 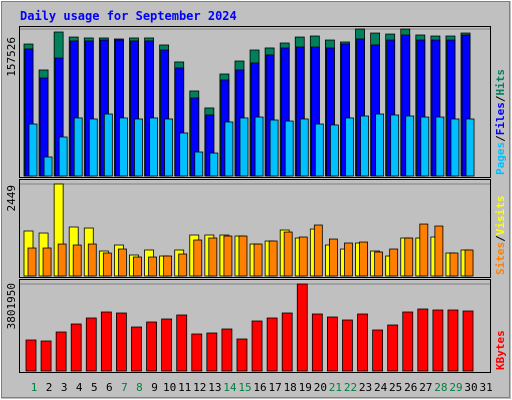 I want to click on x-tick-label: 31, so click(x=485, y=387).